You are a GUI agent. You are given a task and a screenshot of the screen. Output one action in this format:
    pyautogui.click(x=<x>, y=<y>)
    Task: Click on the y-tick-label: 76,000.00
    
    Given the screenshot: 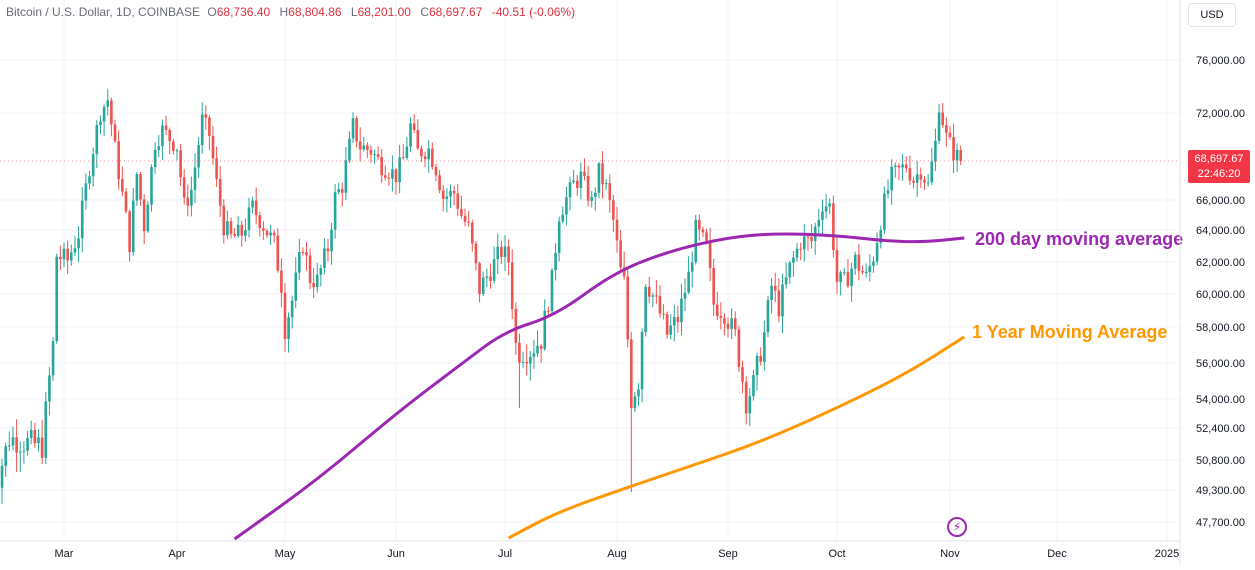 What is the action you would take?
    pyautogui.click(x=1220, y=61)
    